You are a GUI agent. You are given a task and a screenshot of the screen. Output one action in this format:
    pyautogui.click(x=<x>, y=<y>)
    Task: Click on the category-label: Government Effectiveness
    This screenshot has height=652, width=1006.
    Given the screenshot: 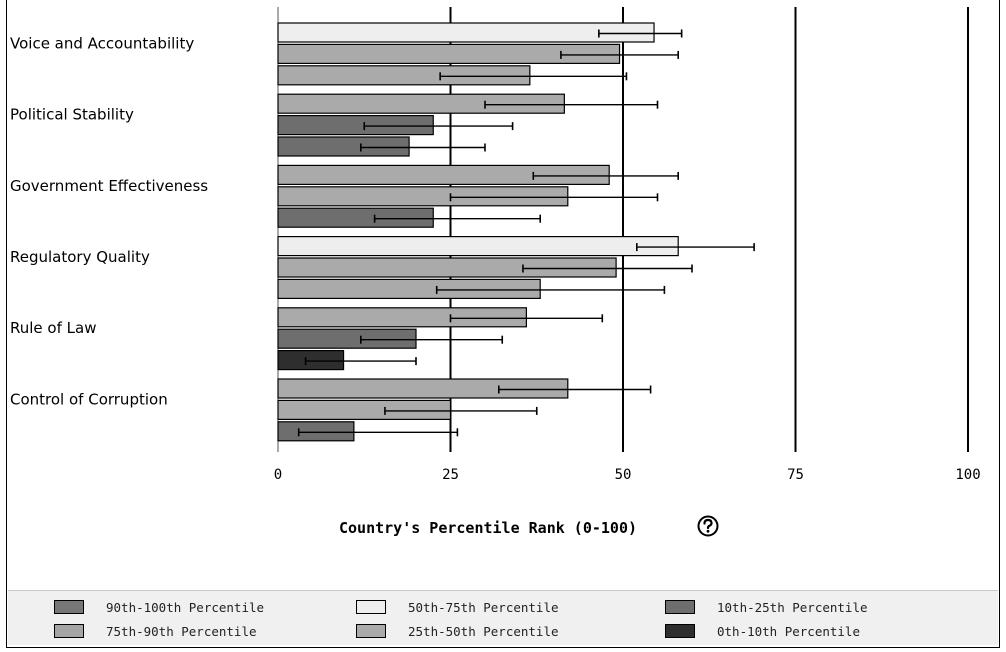 What is the action you would take?
    pyautogui.click(x=109, y=186)
    